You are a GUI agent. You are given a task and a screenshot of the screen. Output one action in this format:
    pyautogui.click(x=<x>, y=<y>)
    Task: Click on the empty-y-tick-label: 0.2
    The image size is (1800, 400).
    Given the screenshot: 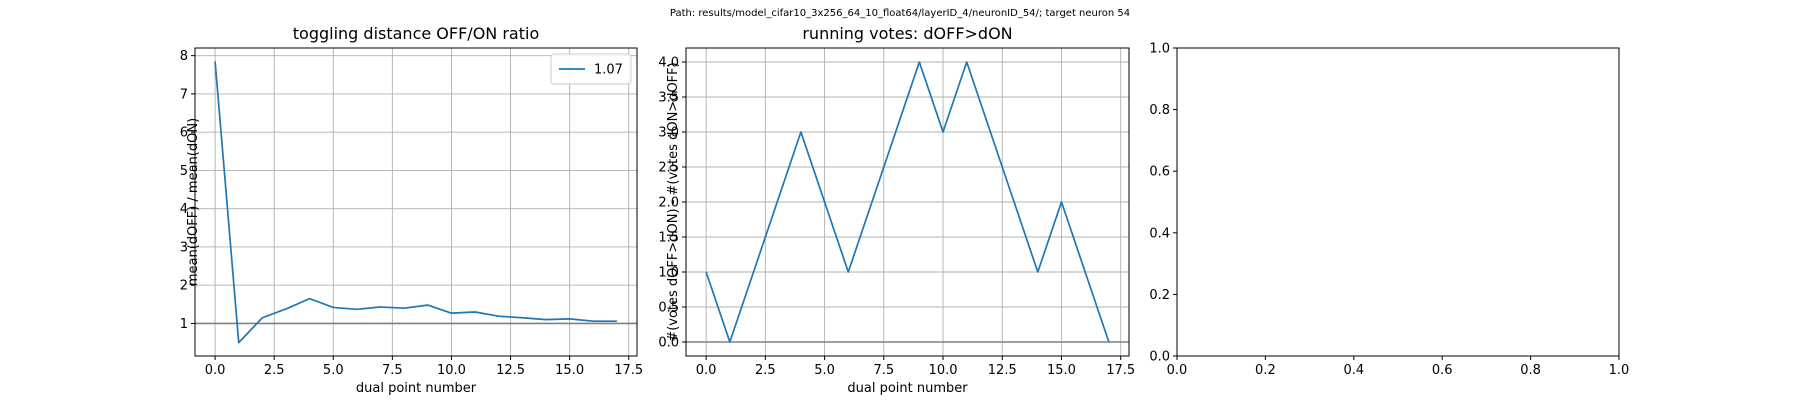 What is the action you would take?
    pyautogui.click(x=1159, y=295)
    